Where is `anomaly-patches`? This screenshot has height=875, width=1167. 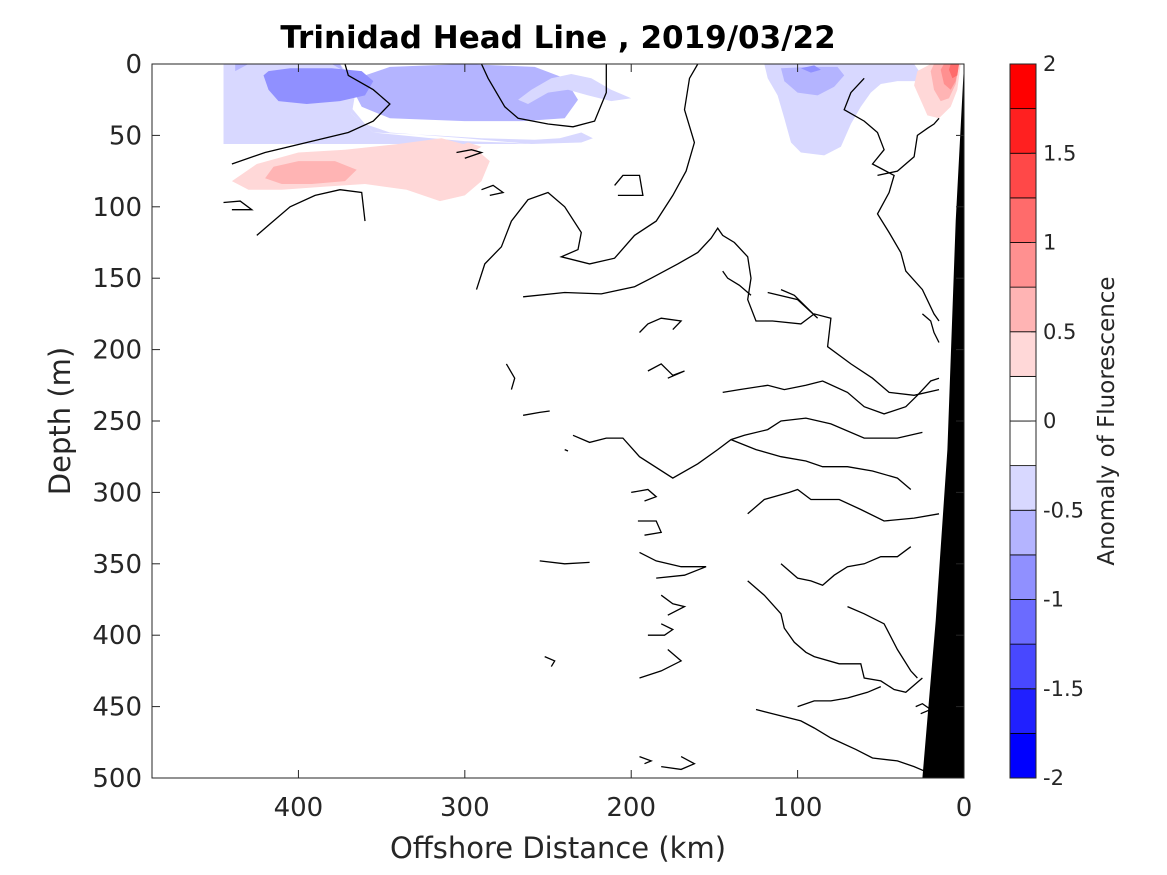 anomaly-patches is located at coordinates (592, 133).